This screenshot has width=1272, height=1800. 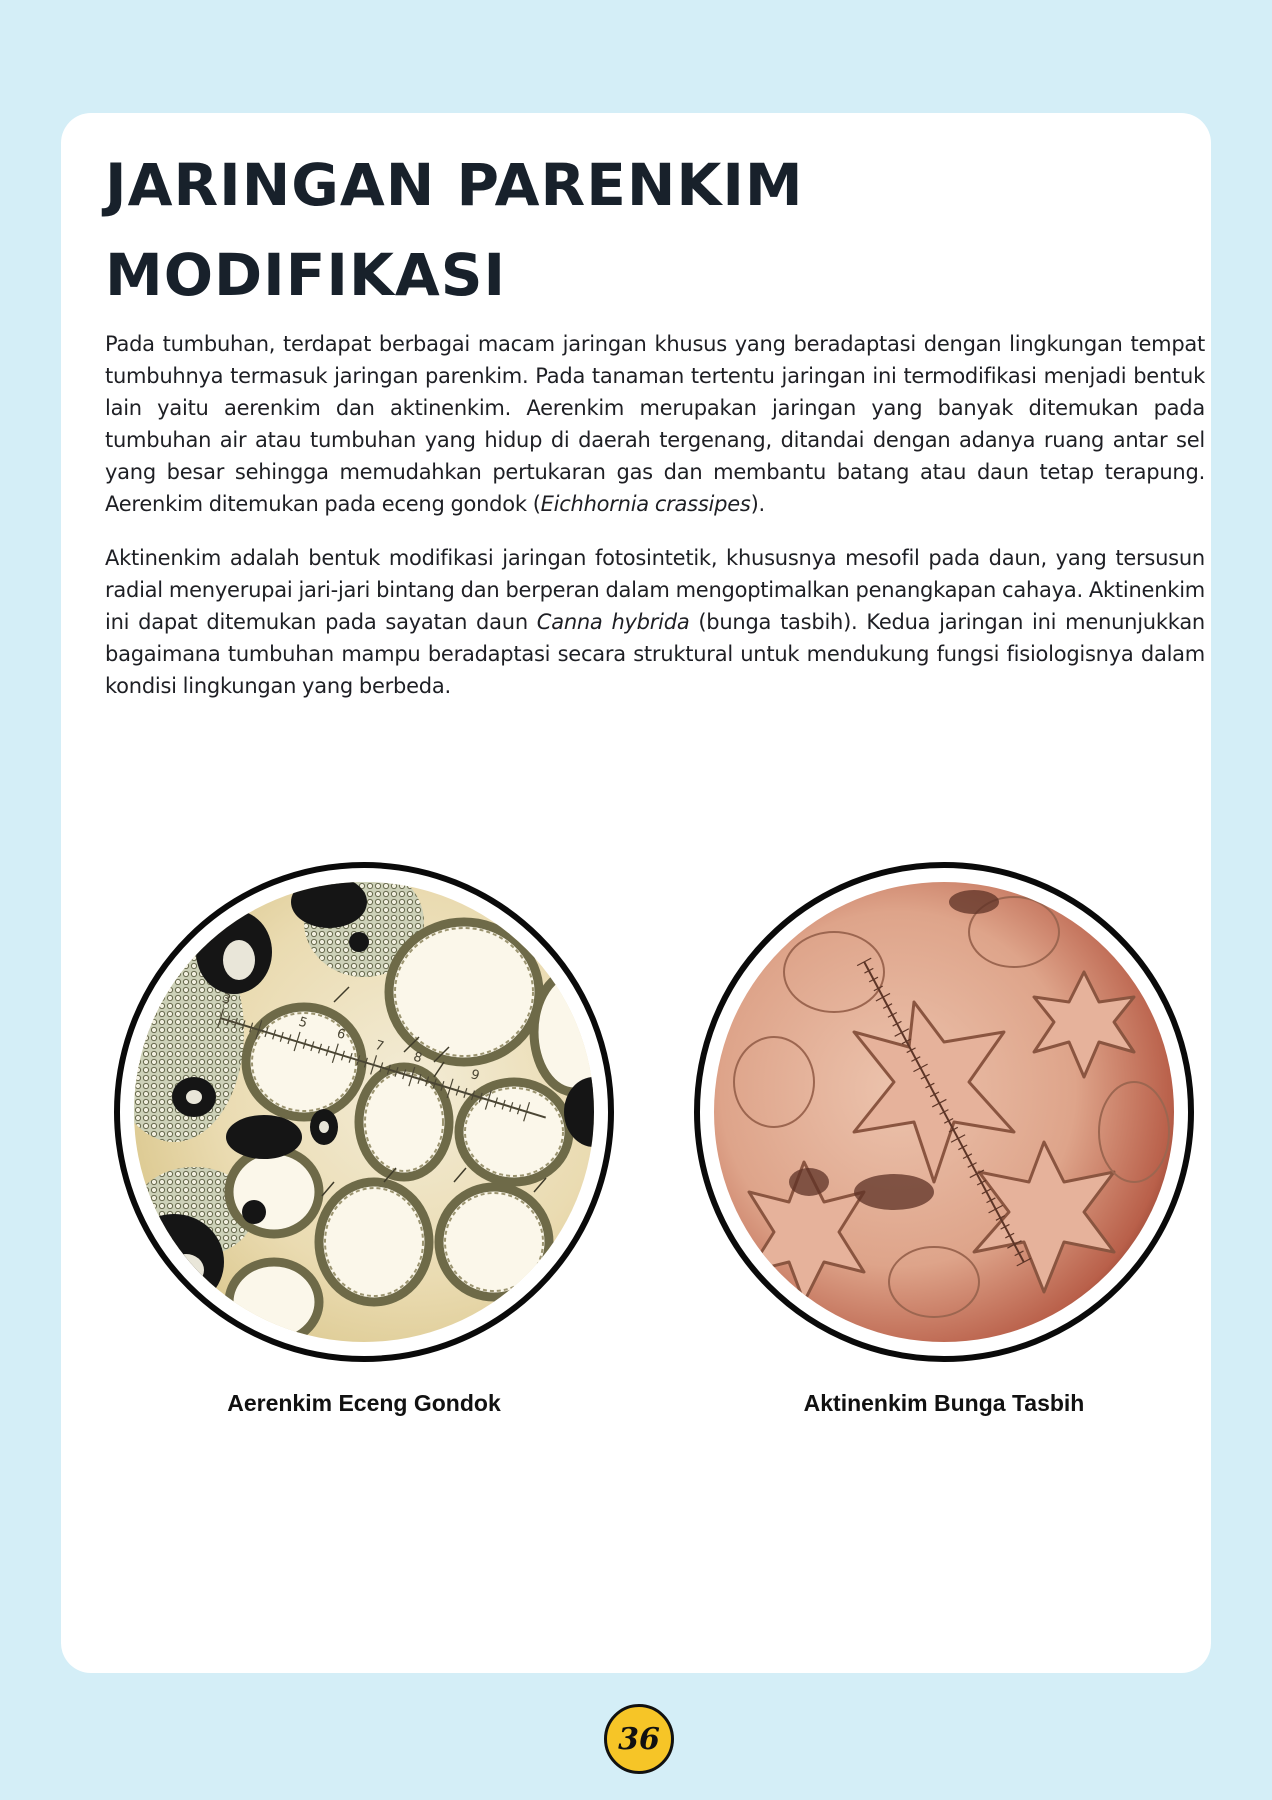 What do you see at coordinates (306, 275) in the screenshot?
I see `title-line-2: MODIFIKASI` at bounding box center [306, 275].